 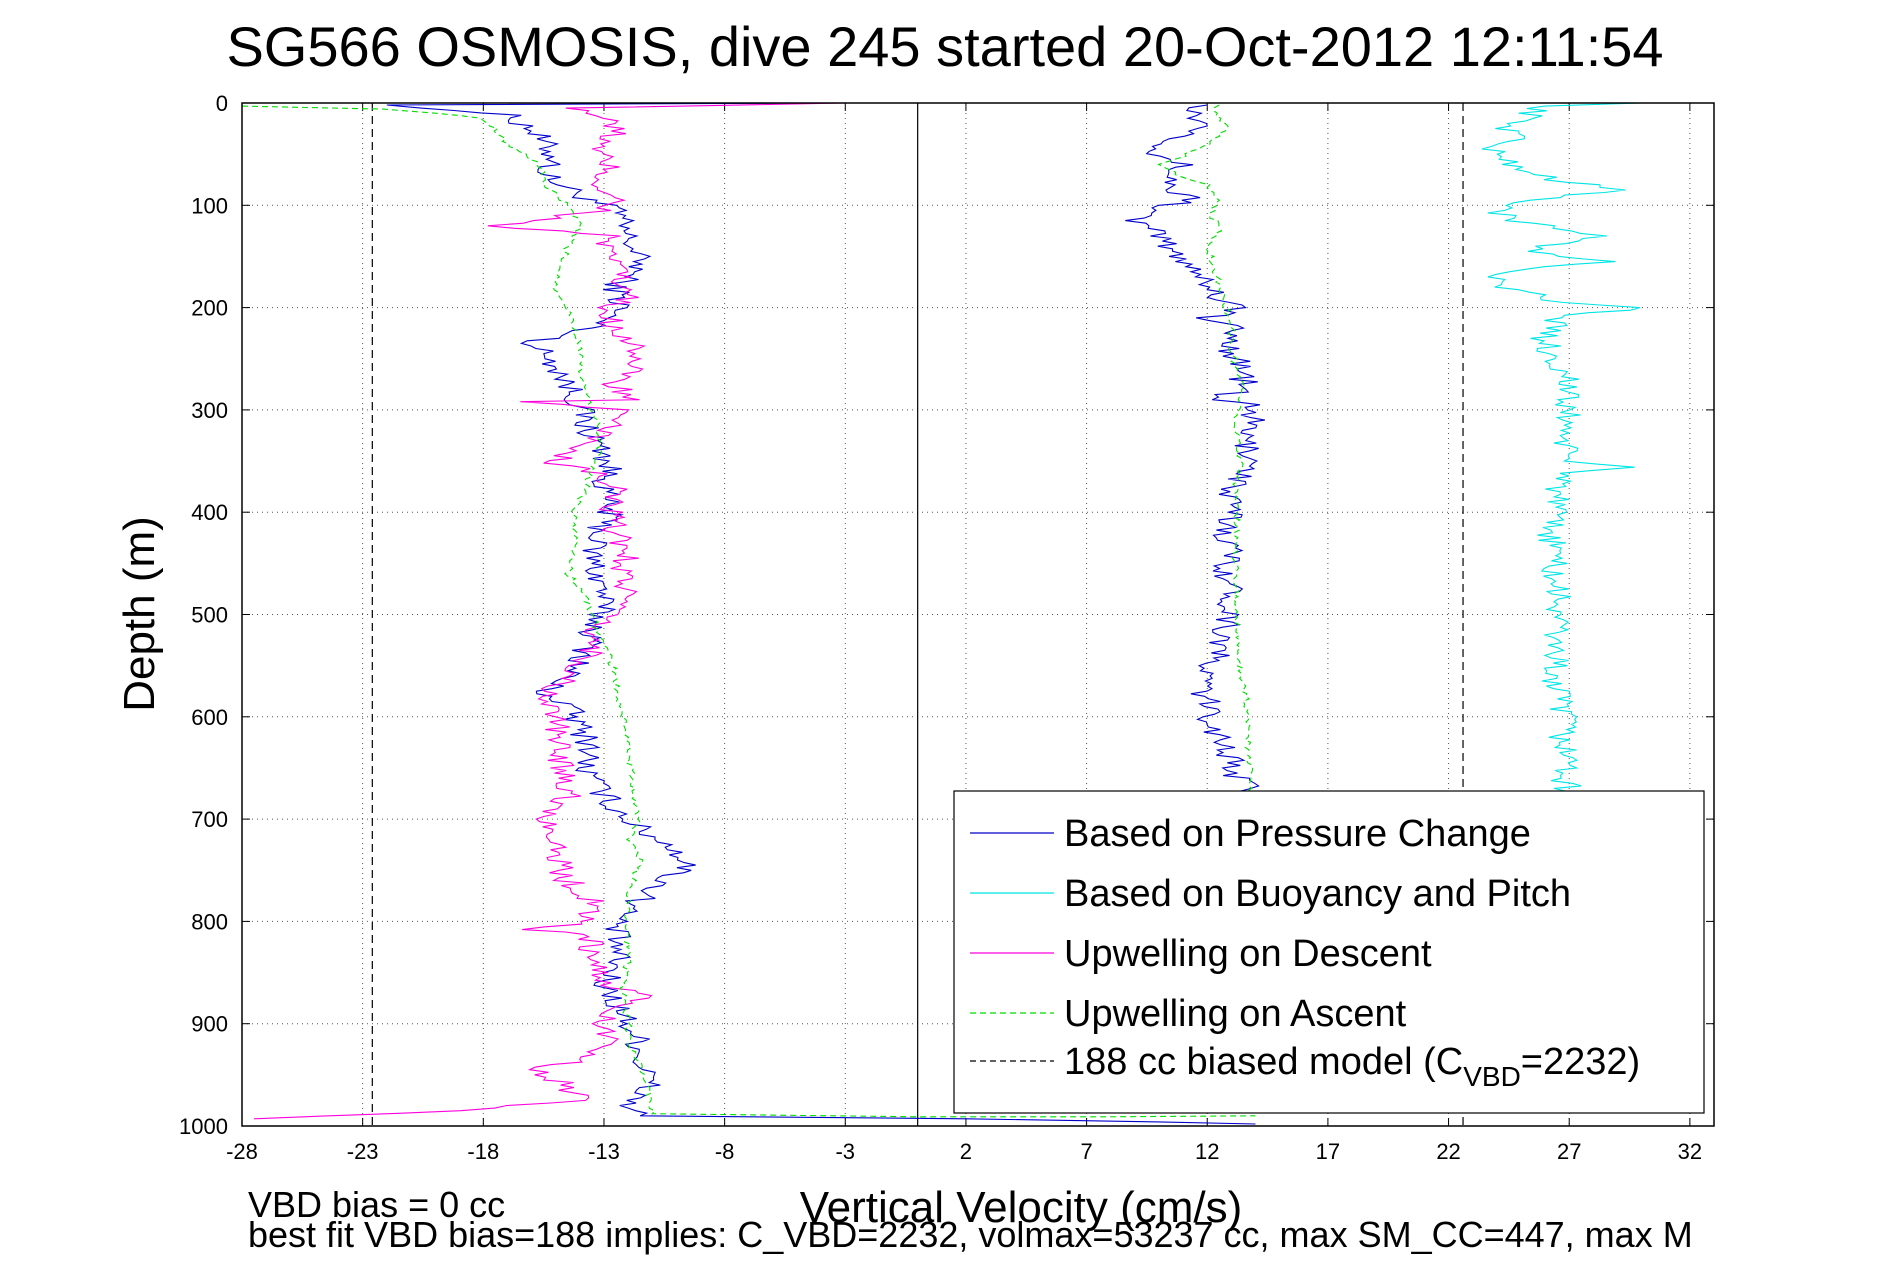 What do you see at coordinates (363, 1151) in the screenshot?
I see `x-tick-label: -23` at bounding box center [363, 1151].